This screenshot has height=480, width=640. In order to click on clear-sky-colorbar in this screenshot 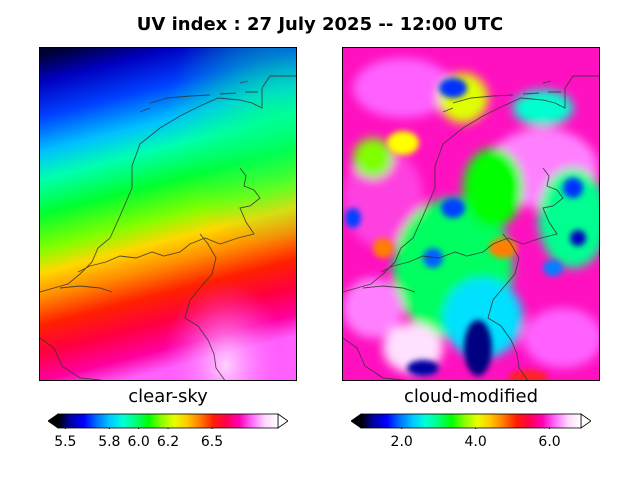, I will do `click(168, 421)`.